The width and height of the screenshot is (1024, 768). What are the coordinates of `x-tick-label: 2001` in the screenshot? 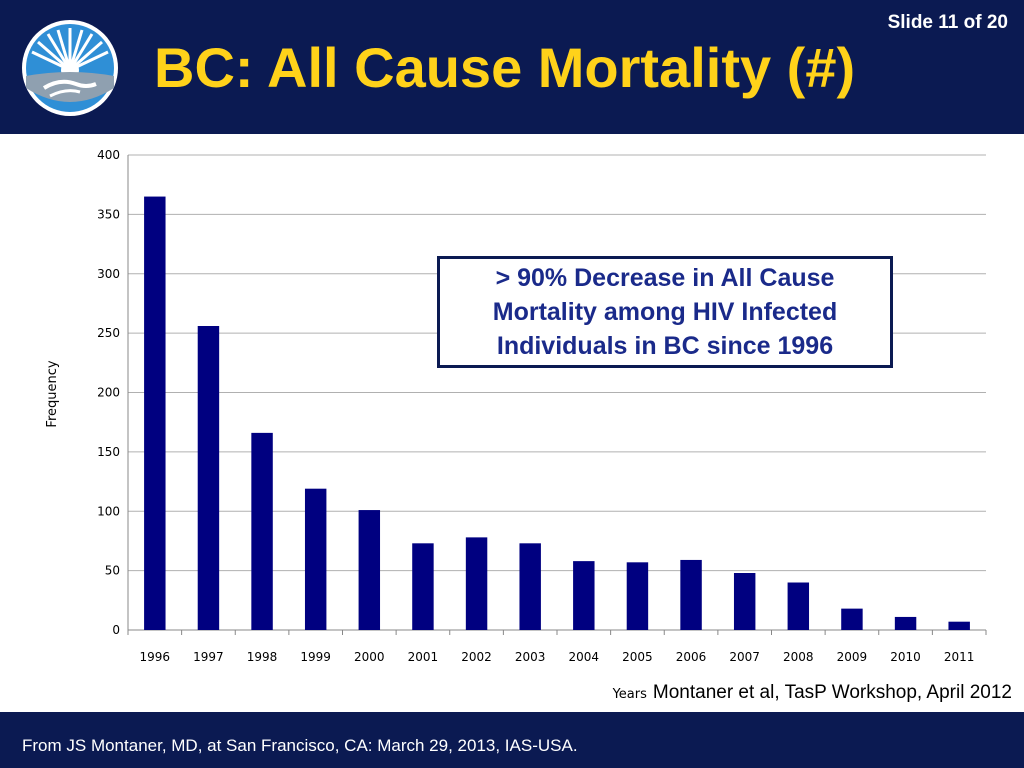 It's located at (423, 657).